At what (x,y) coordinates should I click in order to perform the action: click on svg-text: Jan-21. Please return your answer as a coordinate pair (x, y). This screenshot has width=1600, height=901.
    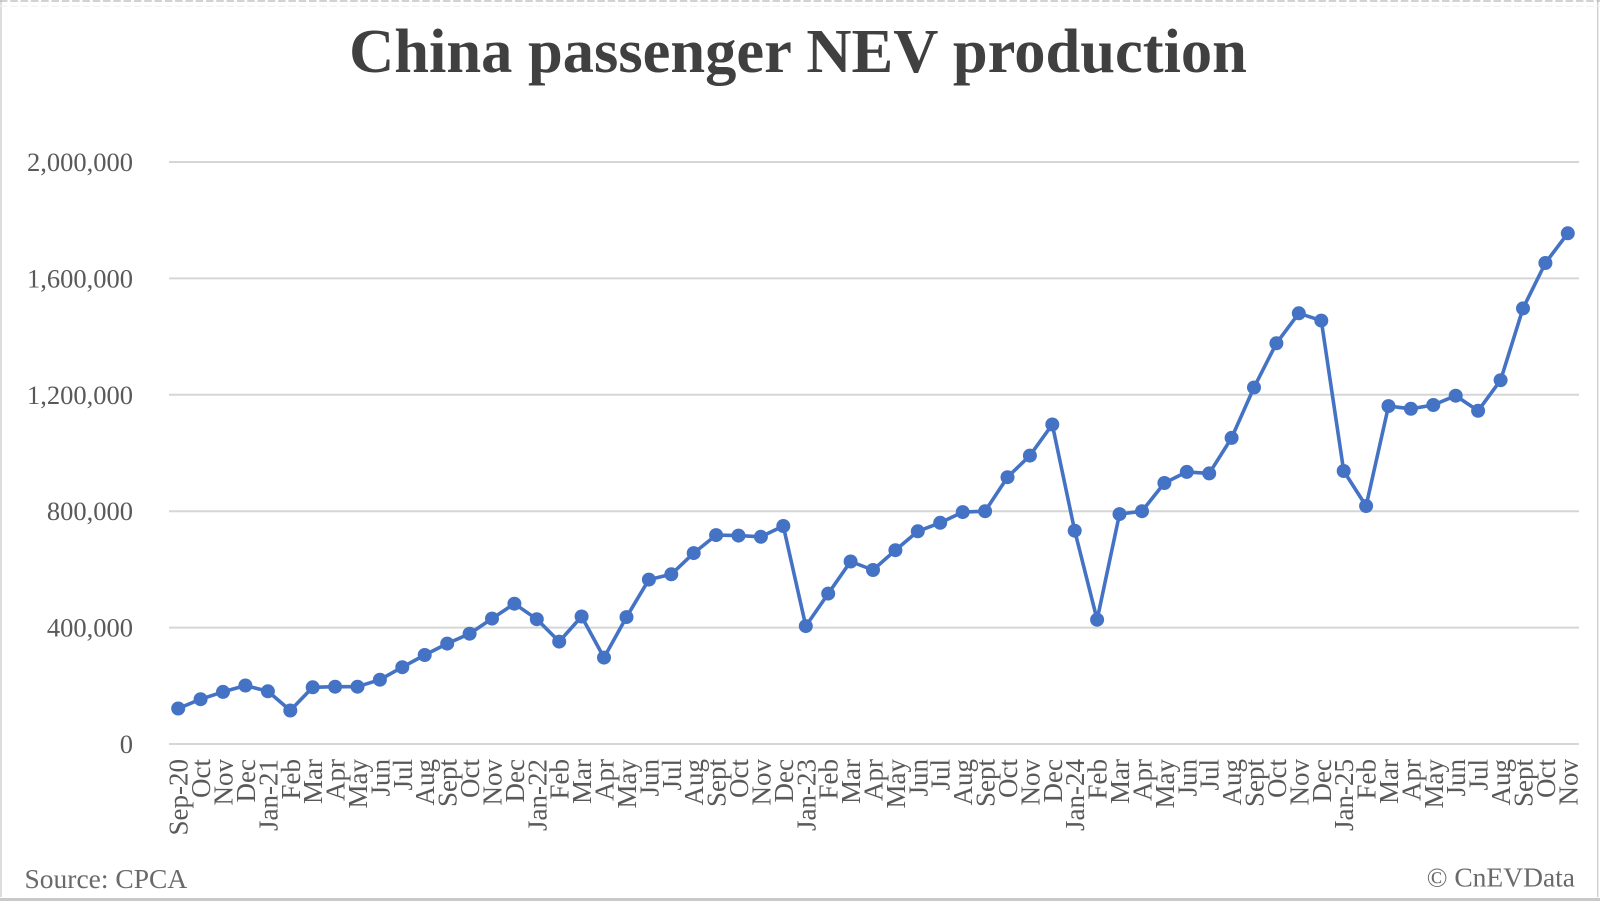
    Looking at the image, I should click on (268, 795).